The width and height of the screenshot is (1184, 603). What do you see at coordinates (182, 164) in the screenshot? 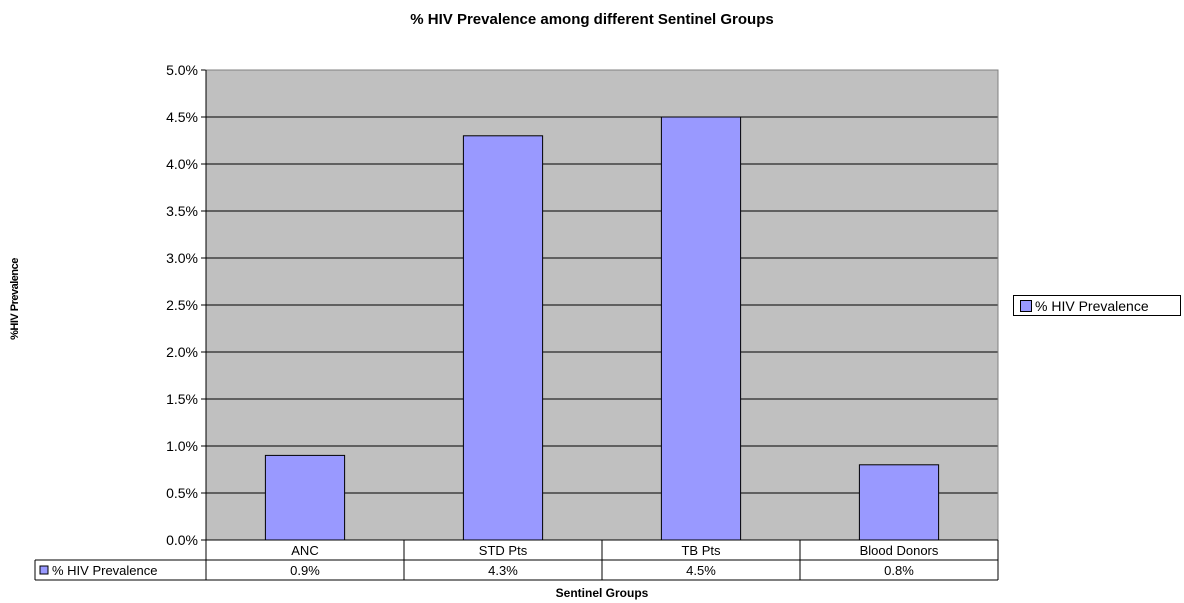
I see `y-tick-label: 4.0%` at bounding box center [182, 164].